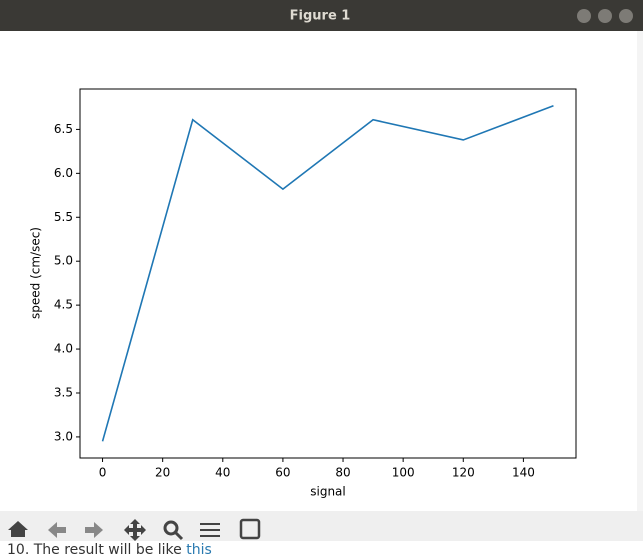 This screenshot has width=643, height=559. What do you see at coordinates (626, 16) in the screenshot?
I see `close-button` at bounding box center [626, 16].